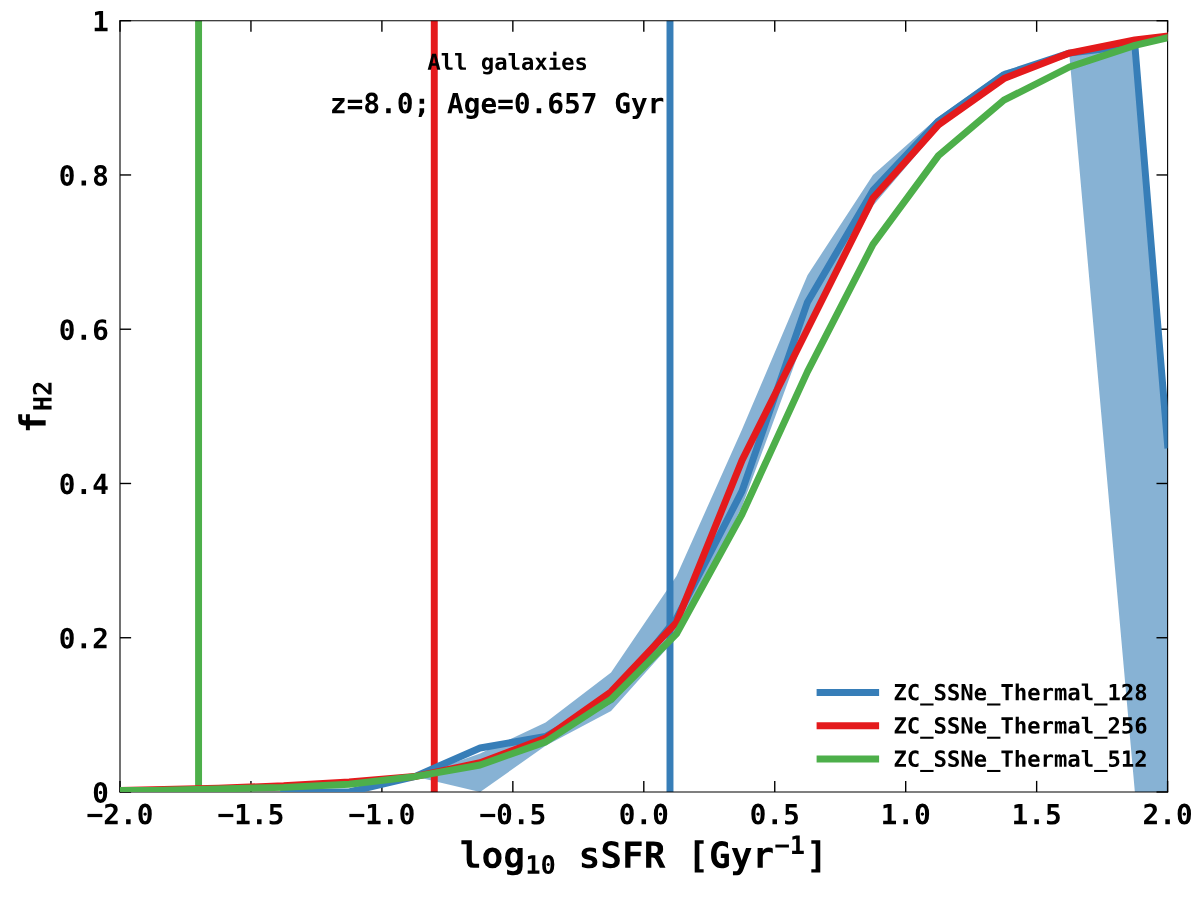 This screenshot has height=900, width=1200. I want to click on y-axis-title: f$_{H2}$, so click(35, 406).